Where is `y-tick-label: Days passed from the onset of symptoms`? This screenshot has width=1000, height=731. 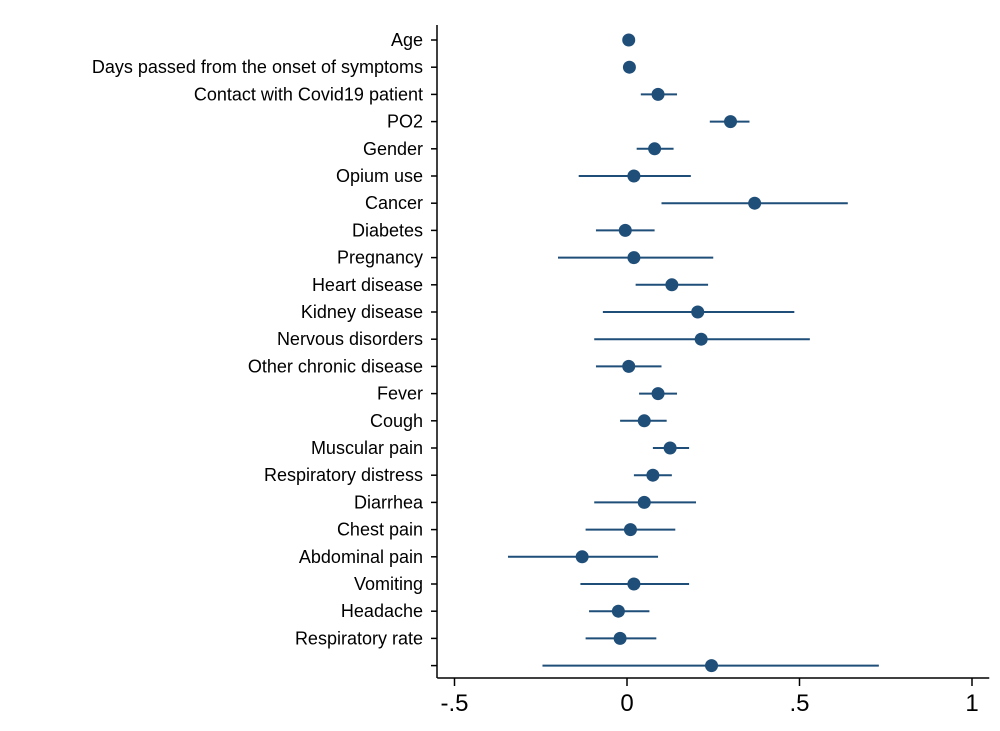
y-tick-label: Days passed from the onset of symptoms is located at coordinates (257, 67).